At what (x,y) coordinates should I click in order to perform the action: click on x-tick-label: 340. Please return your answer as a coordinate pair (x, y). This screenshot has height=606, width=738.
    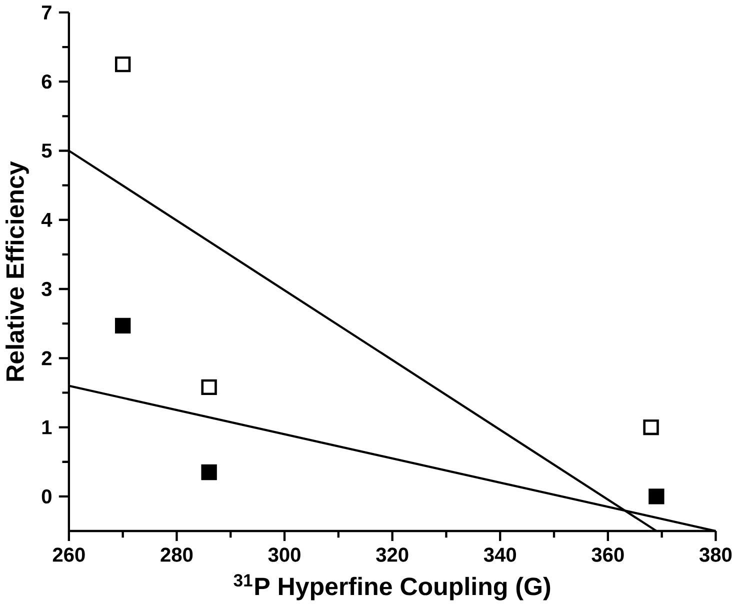
    Looking at the image, I should click on (500, 555).